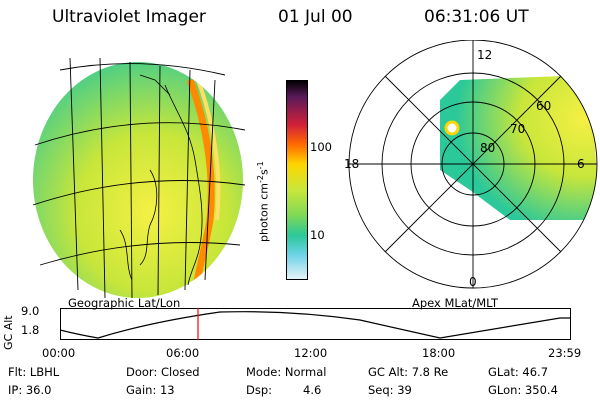  Describe the element at coordinates (30, 390) in the screenshot. I see `meta-ip: IP: 36.0` at that location.